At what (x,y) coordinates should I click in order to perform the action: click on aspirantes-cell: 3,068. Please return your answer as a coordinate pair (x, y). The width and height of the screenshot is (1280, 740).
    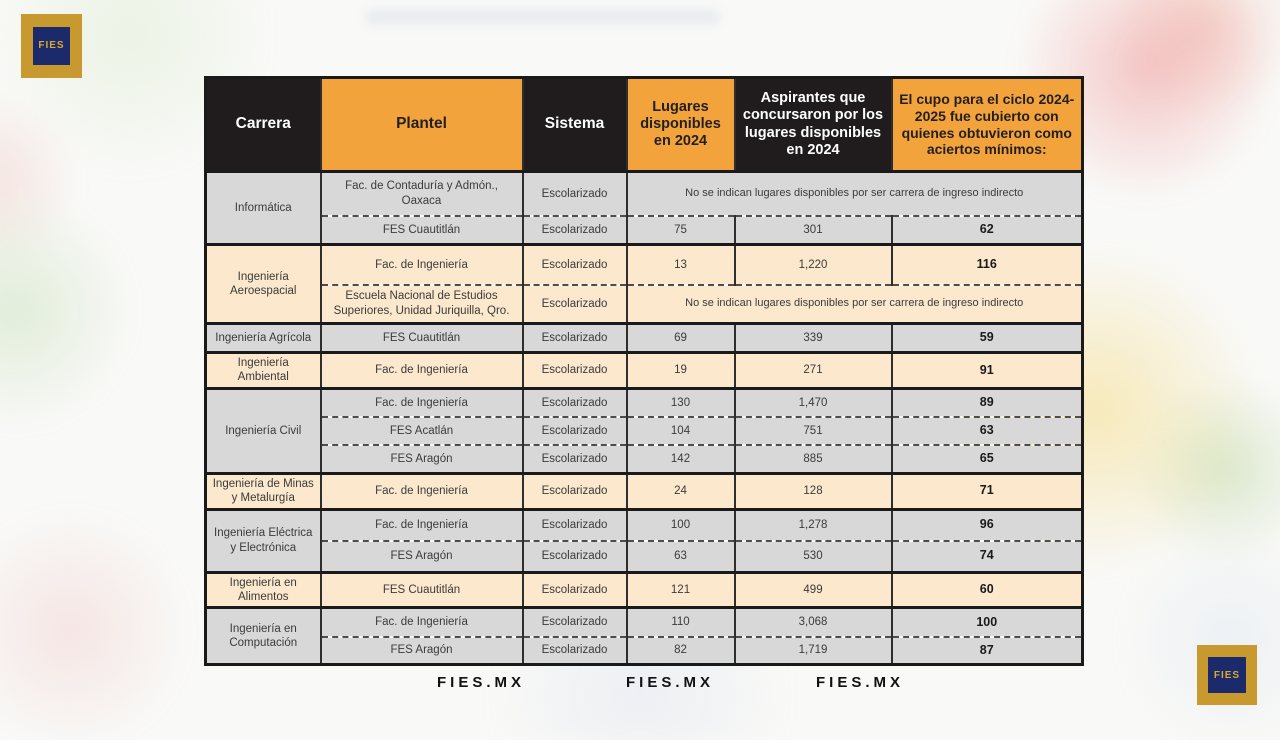
    Looking at the image, I should click on (812, 621).